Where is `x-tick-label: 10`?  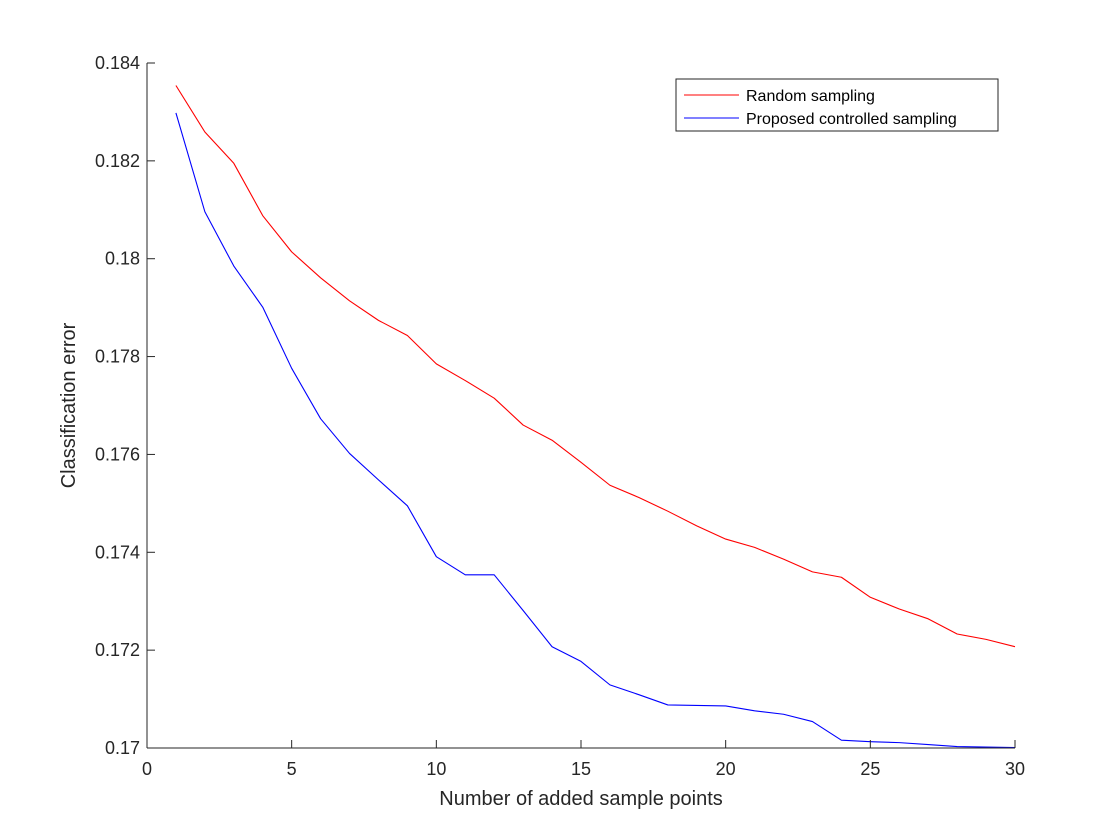
x-tick-label: 10 is located at coordinates (436, 769).